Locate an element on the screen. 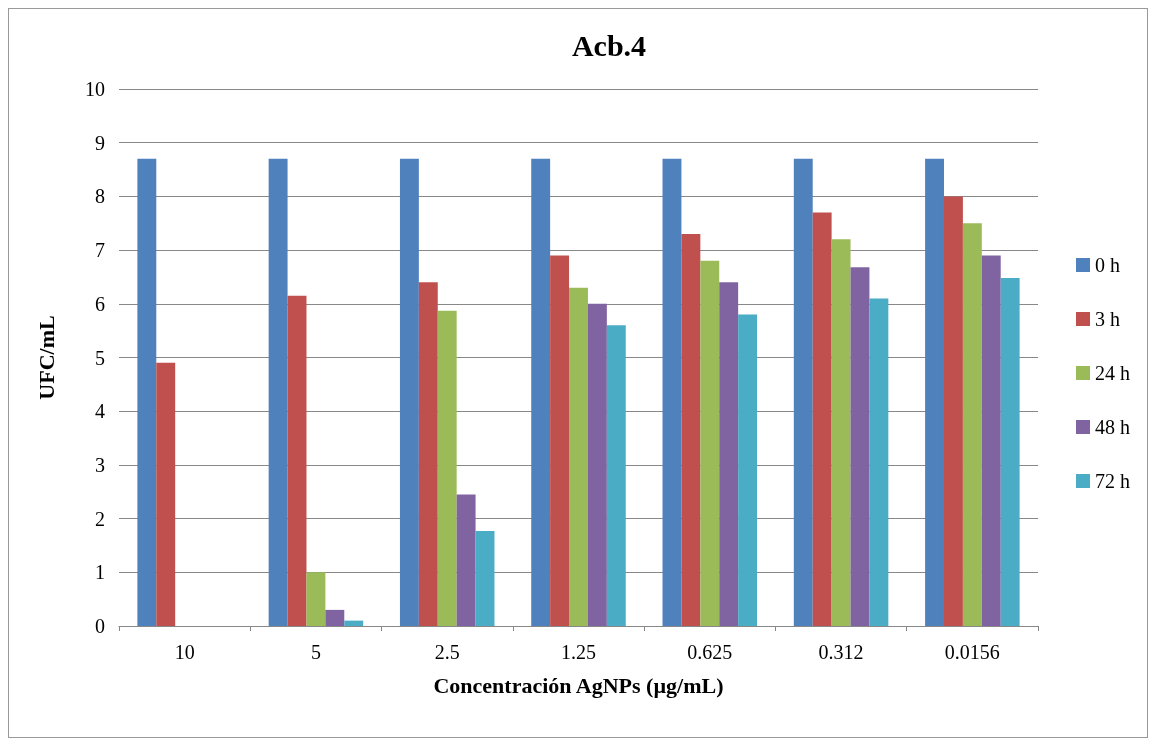 This screenshot has width=1159, height=749. chart-title: Acb.4 is located at coordinates (609, 45).